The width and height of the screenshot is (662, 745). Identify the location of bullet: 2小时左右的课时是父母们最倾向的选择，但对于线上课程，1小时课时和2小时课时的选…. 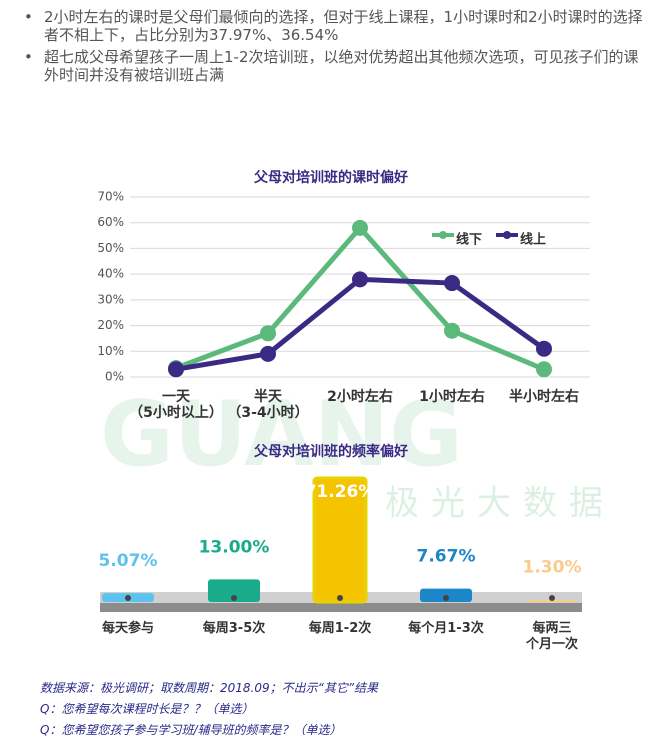
(333, 26).